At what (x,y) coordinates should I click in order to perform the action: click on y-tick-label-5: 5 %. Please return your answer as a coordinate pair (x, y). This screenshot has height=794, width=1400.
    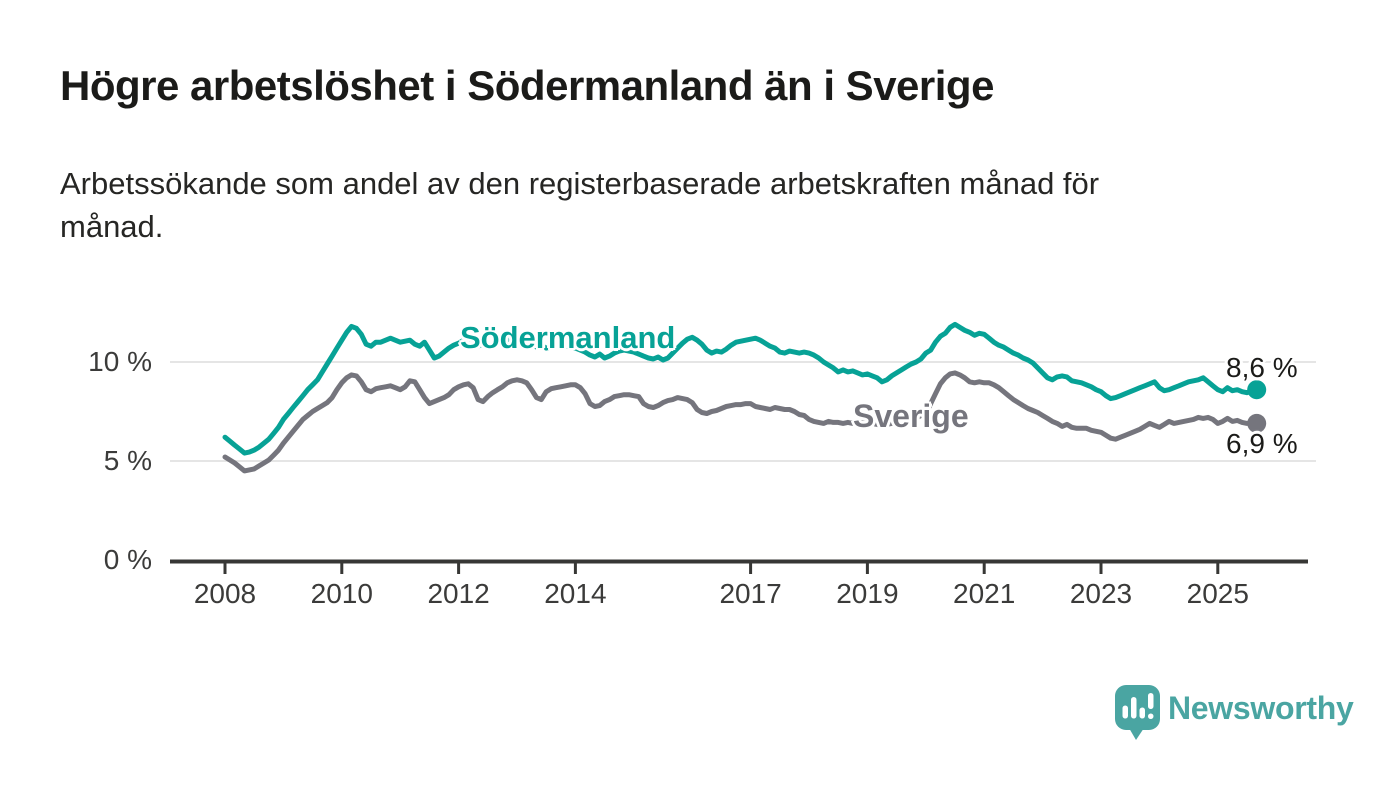
    Looking at the image, I should click on (127, 460).